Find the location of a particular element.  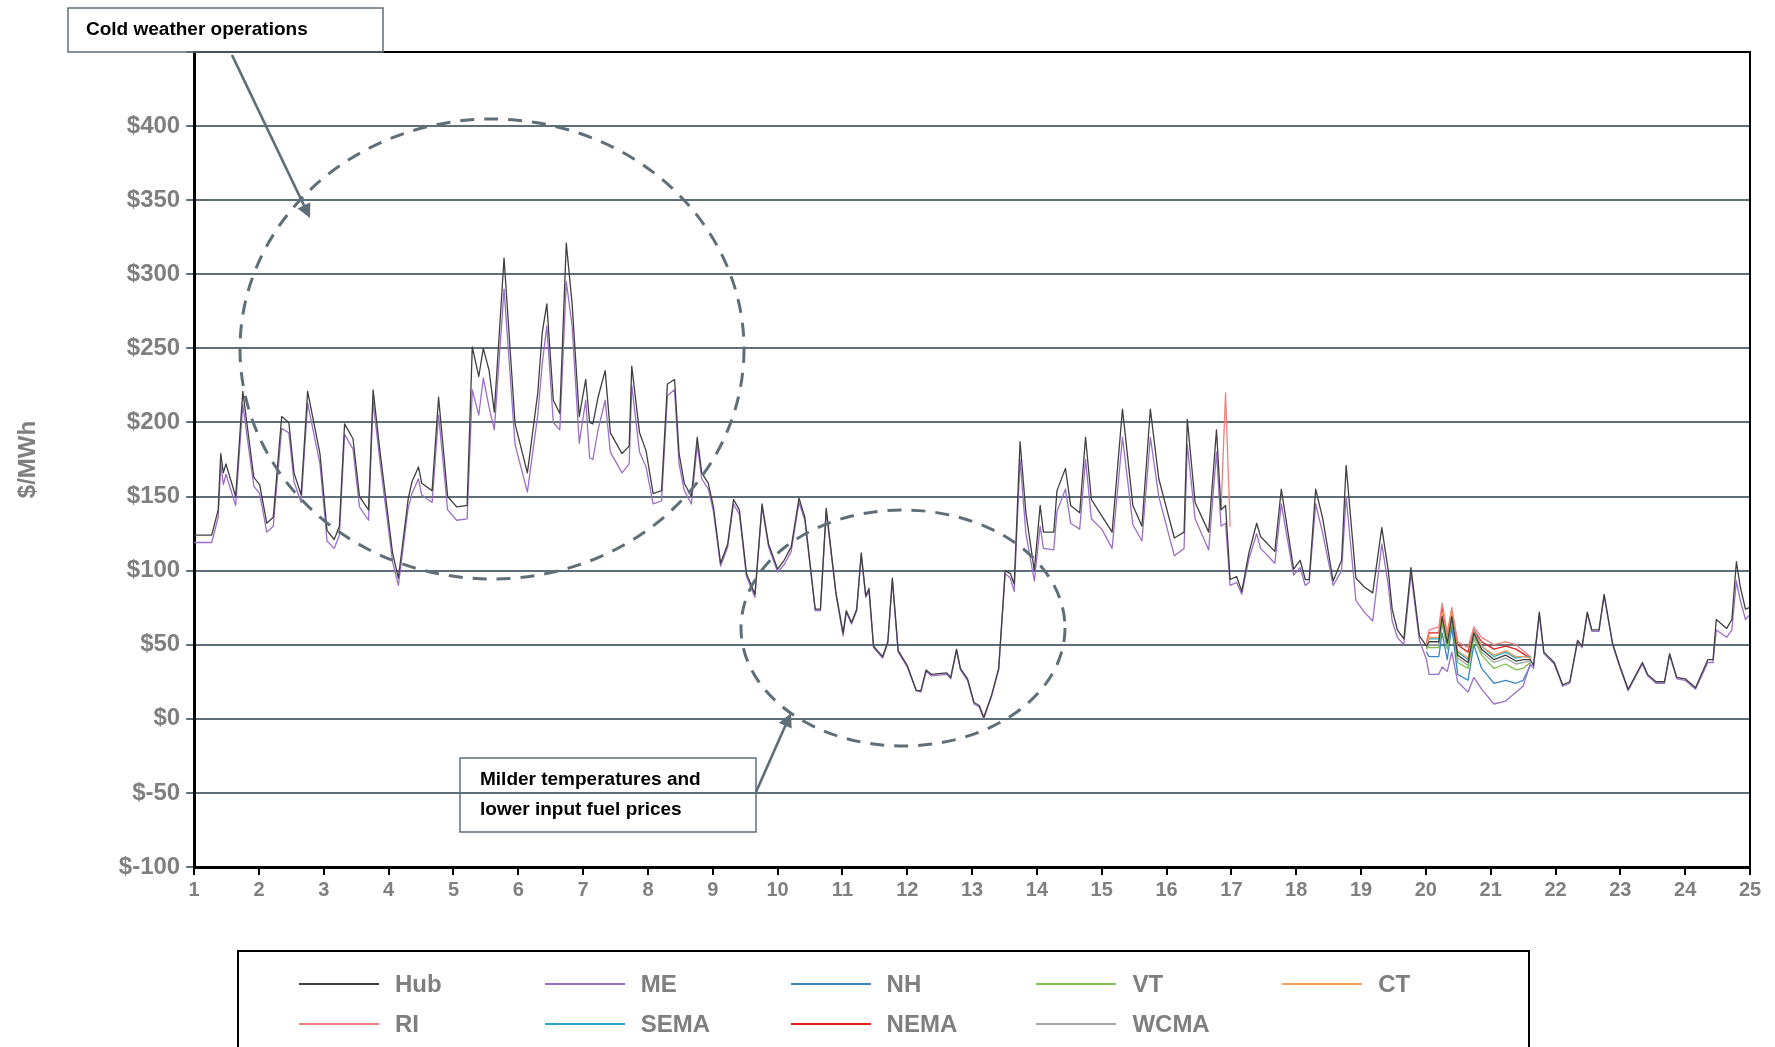

x-tick-label: 12 is located at coordinates (907, 888).